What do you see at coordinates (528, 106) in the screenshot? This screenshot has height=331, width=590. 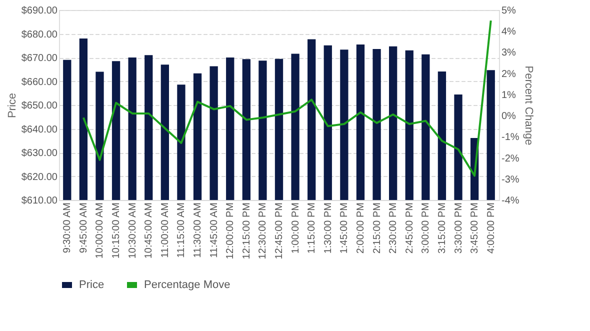 I see `y2-axis-title: Percent Change` at bounding box center [528, 106].